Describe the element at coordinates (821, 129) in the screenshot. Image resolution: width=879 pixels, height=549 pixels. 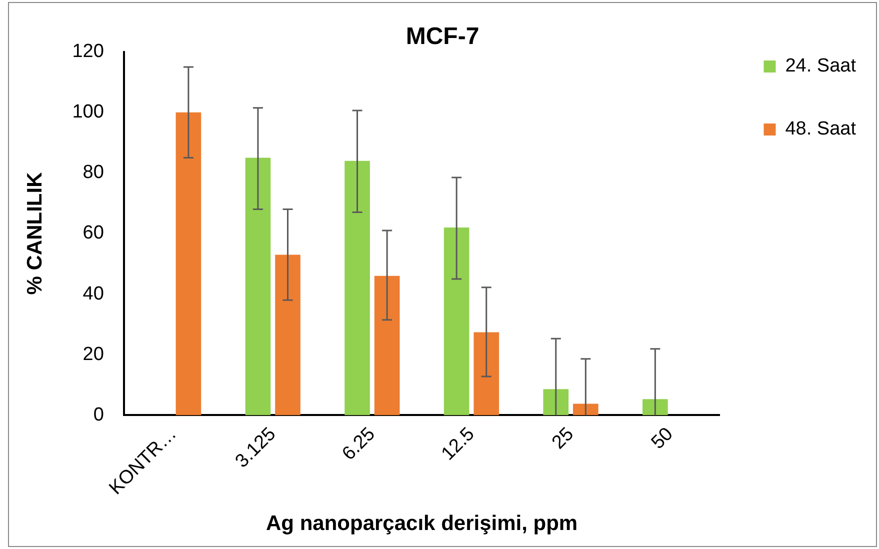
I see `legend-label: 48. Saat` at that location.